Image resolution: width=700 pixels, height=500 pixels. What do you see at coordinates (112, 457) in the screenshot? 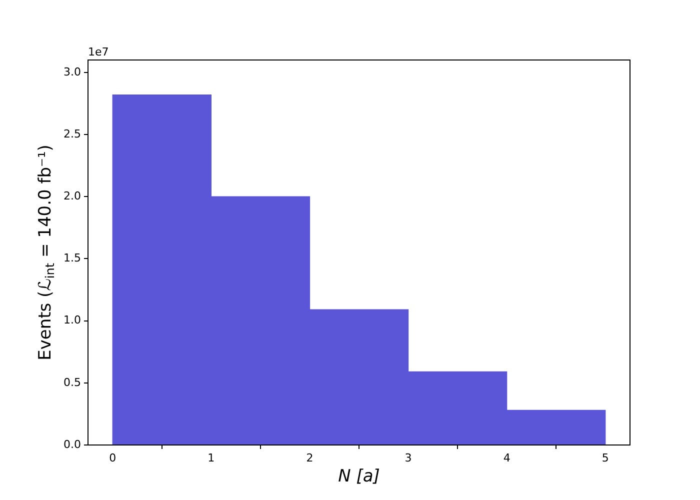
I see `x-tick-label: 0` at bounding box center [112, 457].